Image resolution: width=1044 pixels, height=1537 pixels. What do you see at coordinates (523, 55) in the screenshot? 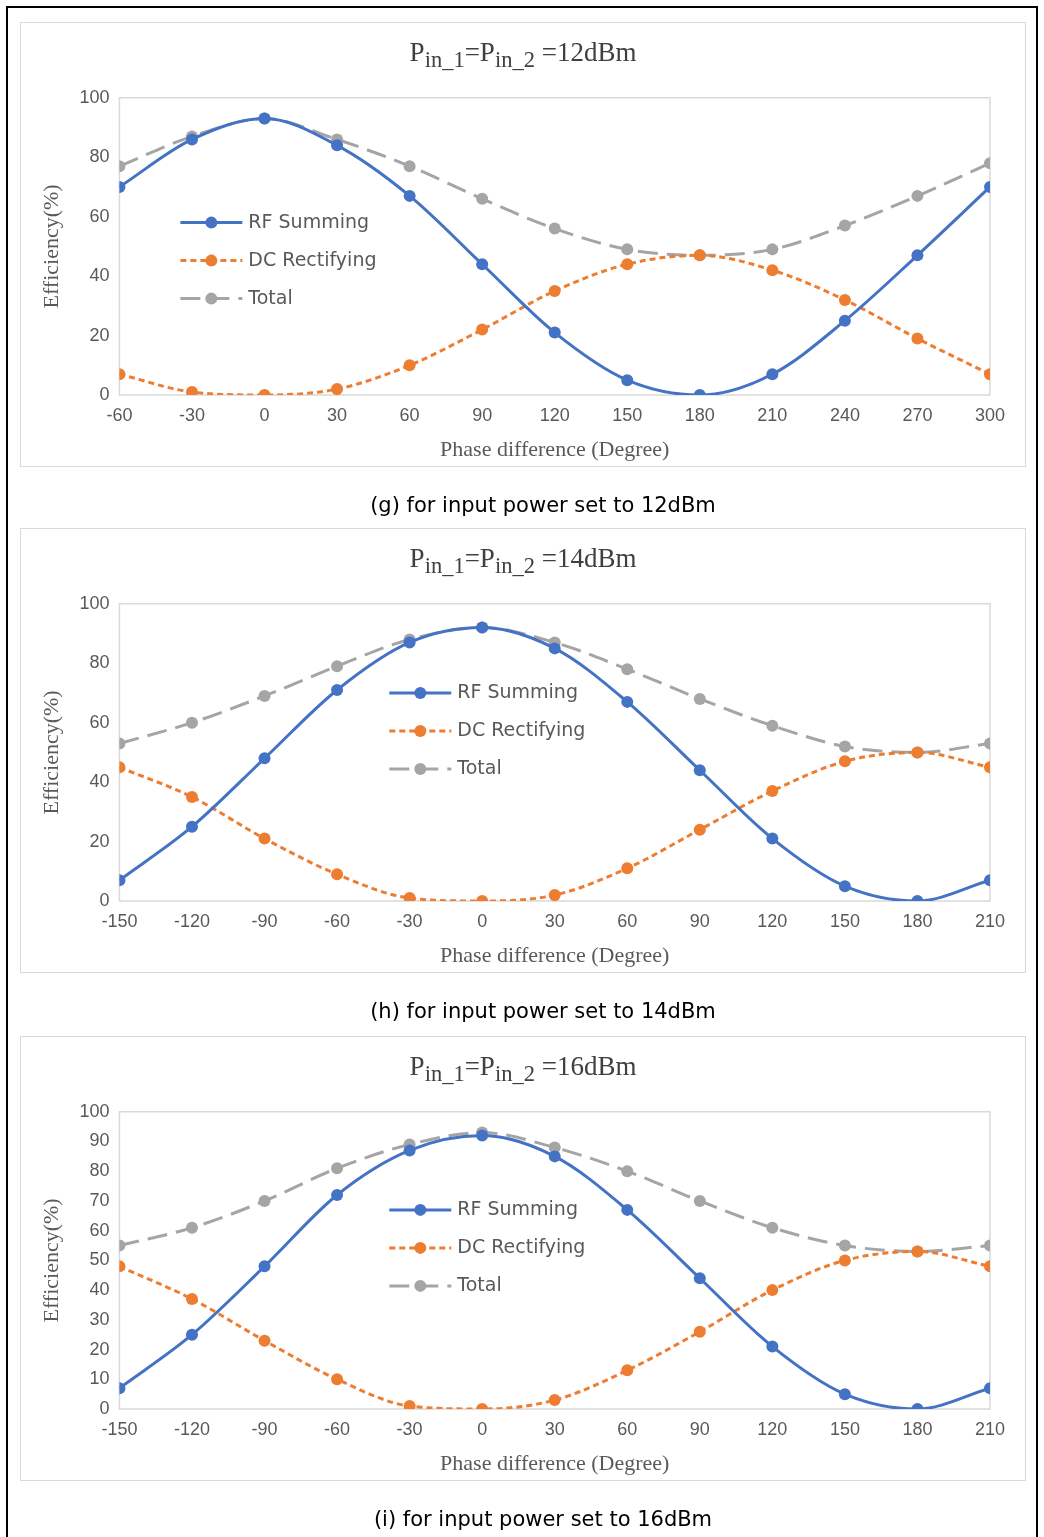
I see `chart-title: P$_{in_1}$=P$_{in_2}$ =12dBm` at bounding box center [523, 55].